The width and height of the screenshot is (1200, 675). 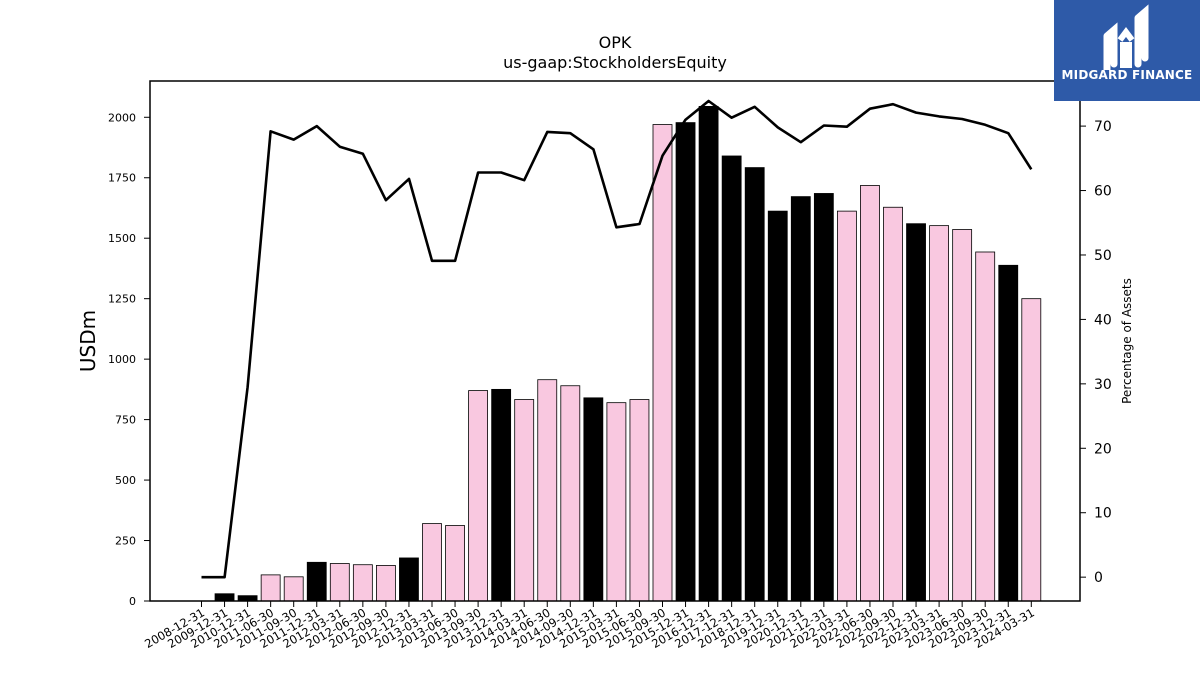 What do you see at coordinates (125, 420) in the screenshot?
I see `y-tick-label: 750` at bounding box center [125, 420].